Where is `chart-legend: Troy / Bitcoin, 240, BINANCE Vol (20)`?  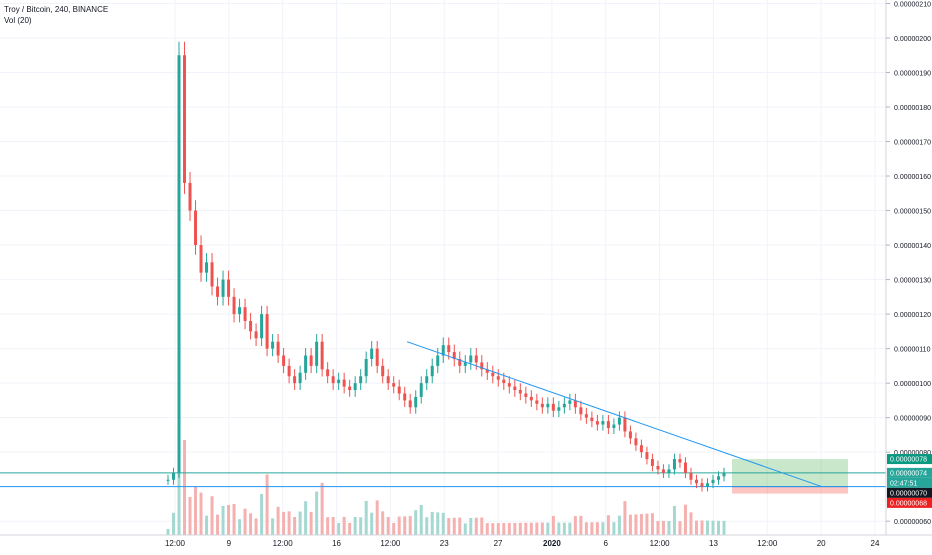 chart-legend: Troy / Bitcoin, 240, BINANCE Vol (20) is located at coordinates (56, 15).